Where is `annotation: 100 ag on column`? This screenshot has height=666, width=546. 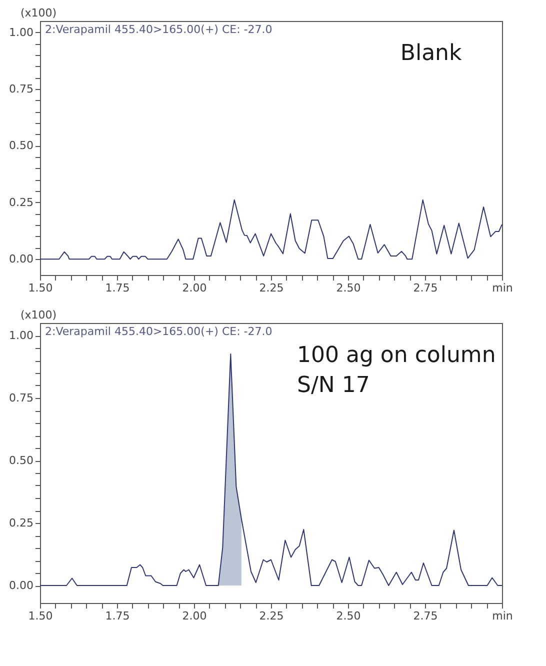 annotation: 100 ag on column is located at coordinates (396, 355).